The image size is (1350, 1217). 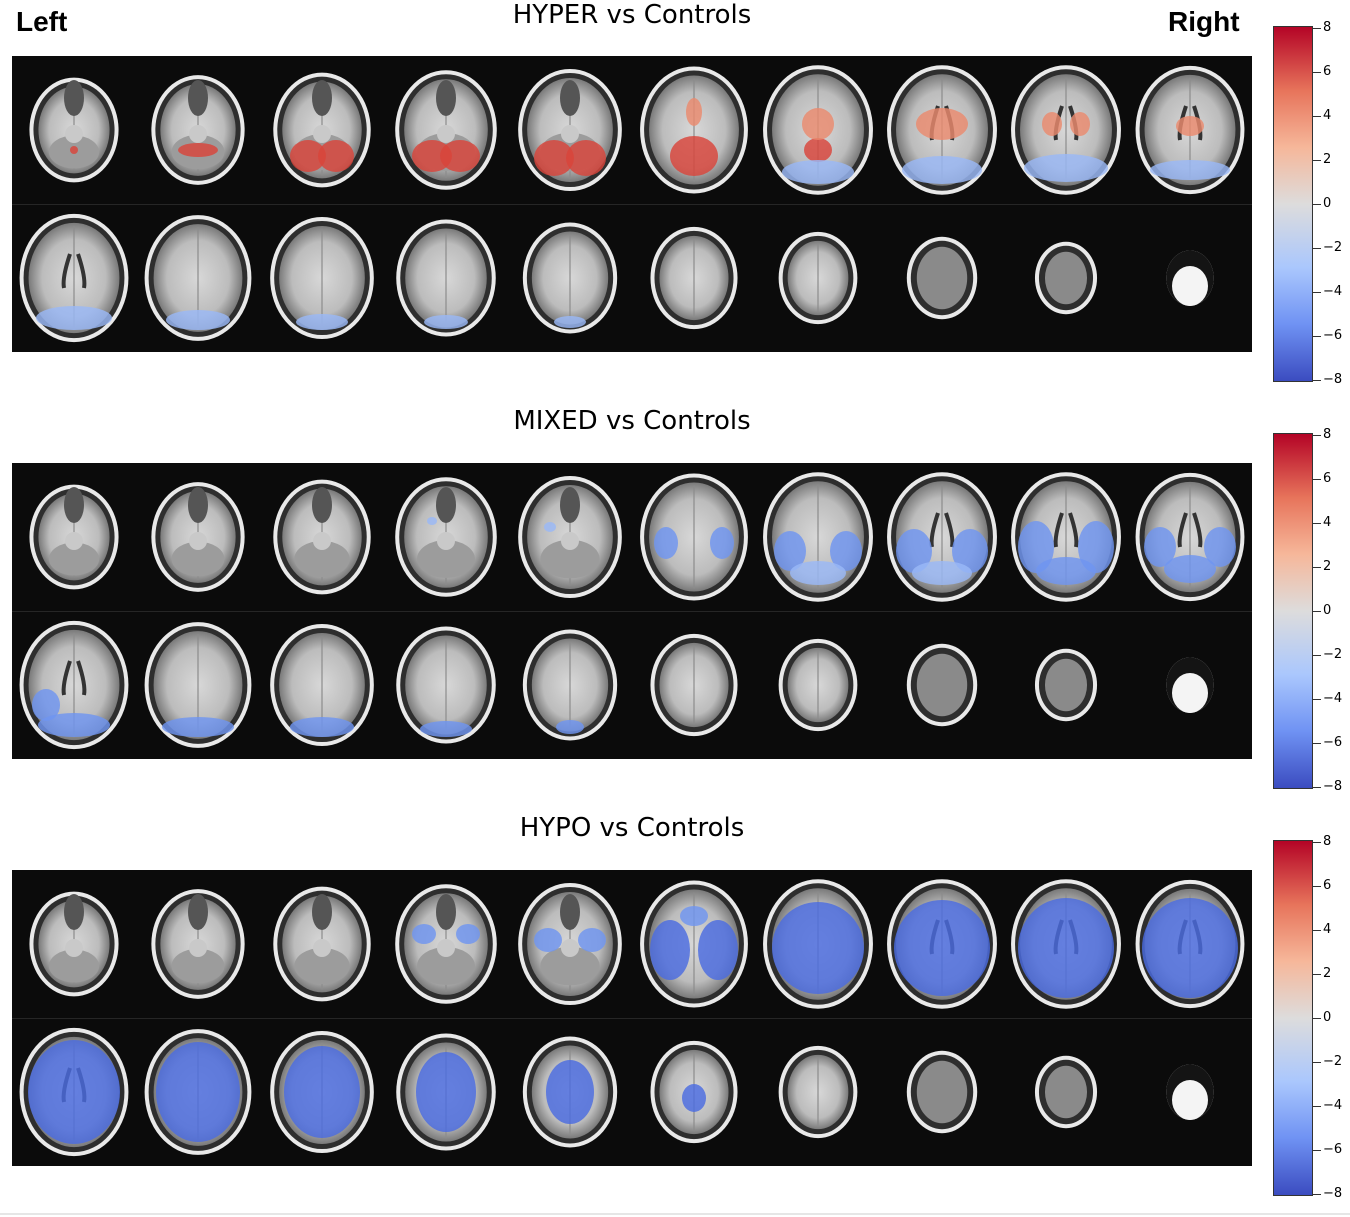 I want to click on colorbar-hypo, so click(x=1293, y=1018).